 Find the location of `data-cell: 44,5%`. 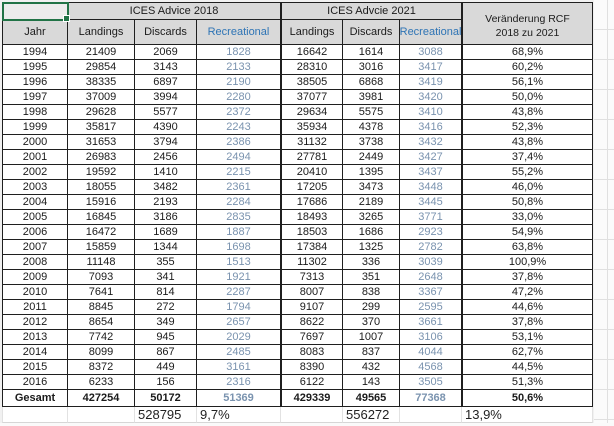

data-cell: 44,5% is located at coordinates (527, 367).